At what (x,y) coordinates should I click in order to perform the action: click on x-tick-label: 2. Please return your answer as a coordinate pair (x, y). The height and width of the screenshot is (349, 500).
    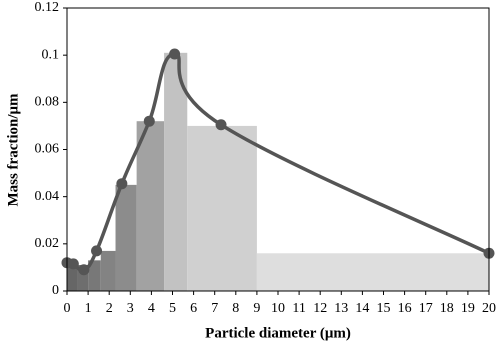
    Looking at the image, I should click on (109, 308).